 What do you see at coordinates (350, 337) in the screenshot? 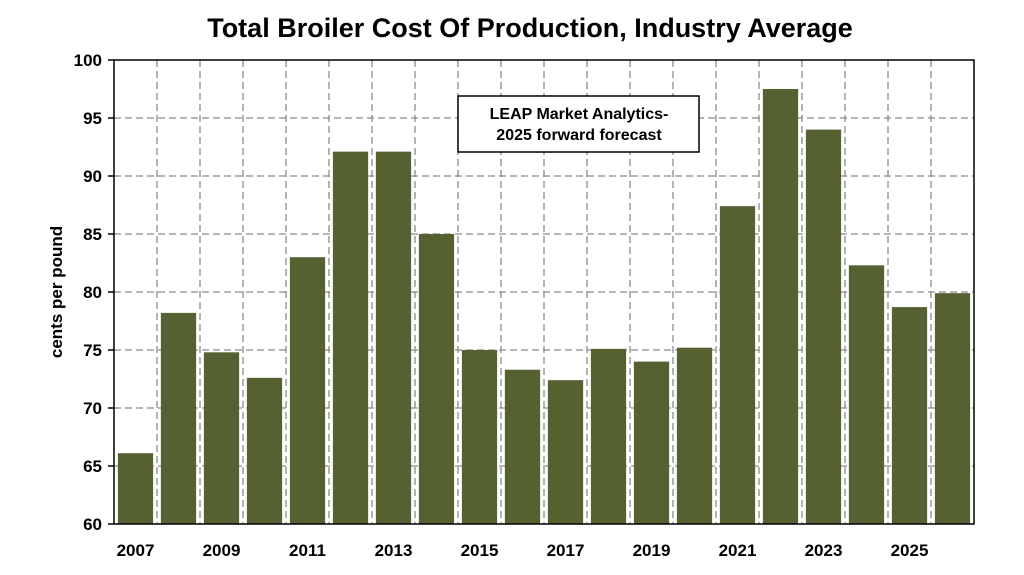
I see `bar-2012` at bounding box center [350, 337].